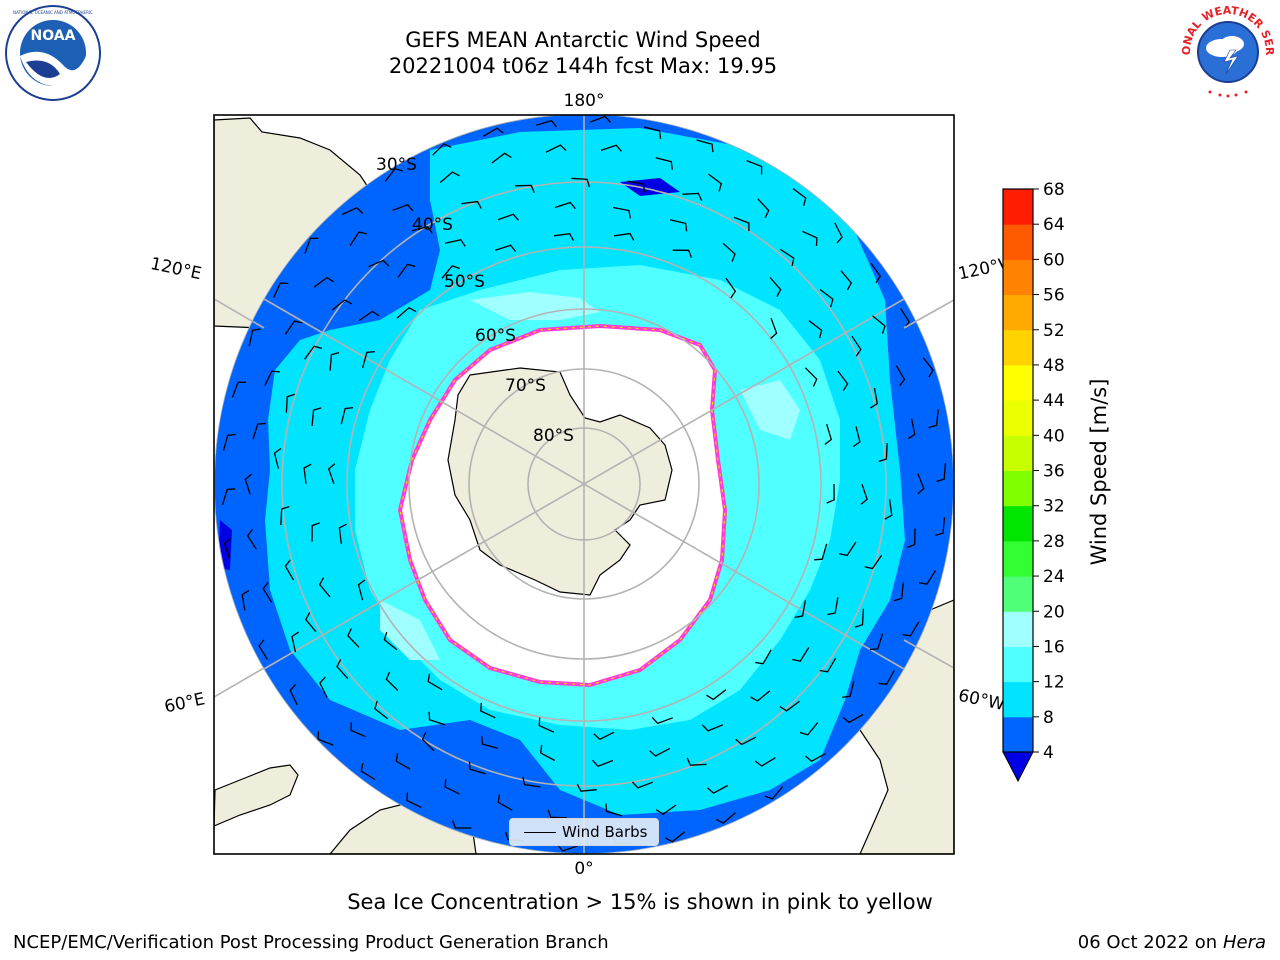 The width and height of the screenshot is (1280, 960). Describe the element at coordinates (53, 12) in the screenshot. I see `svg-text:NATIONAL OCEANIC AND ATMOSPHER: NATIONAL OCEANIC AND ATMOSPHERIC` at that location.